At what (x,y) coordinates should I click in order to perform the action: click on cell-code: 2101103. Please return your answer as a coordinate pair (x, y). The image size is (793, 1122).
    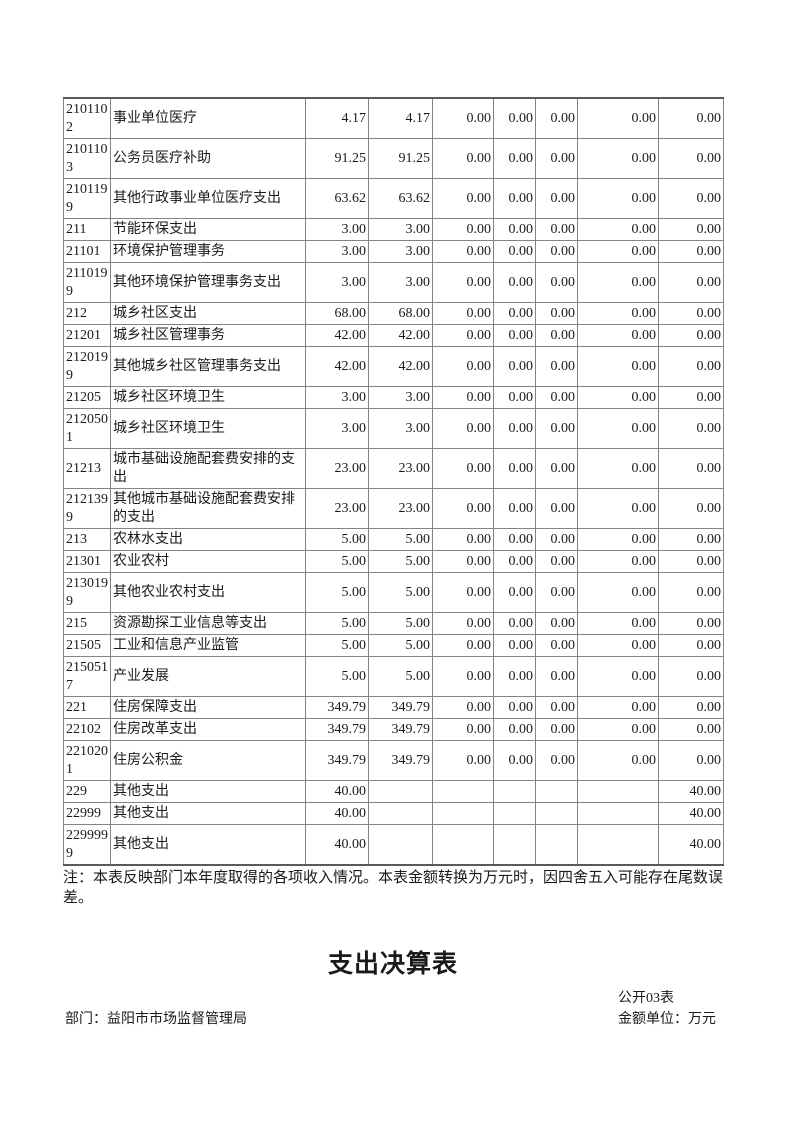
    Looking at the image, I should click on (87, 158).